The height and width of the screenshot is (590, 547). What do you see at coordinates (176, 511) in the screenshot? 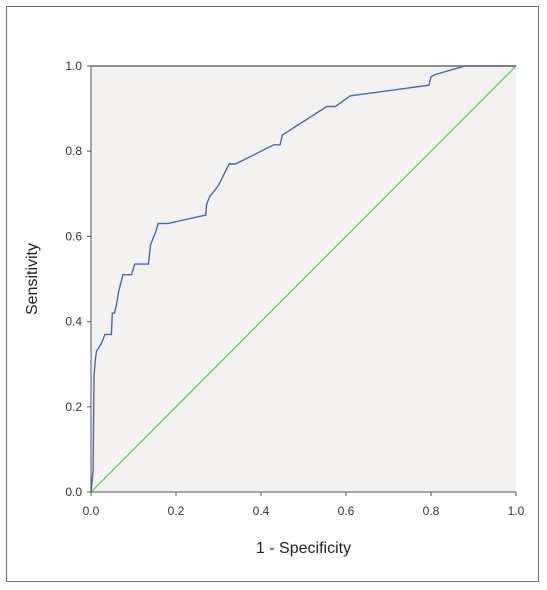
I see `x-tick-label: 0.2` at bounding box center [176, 511].